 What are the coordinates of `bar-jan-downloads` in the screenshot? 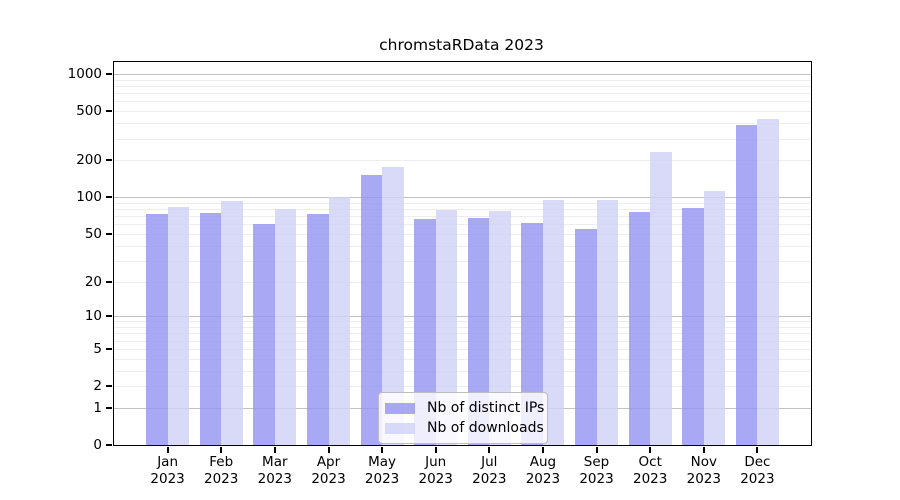 It's located at (178, 326).